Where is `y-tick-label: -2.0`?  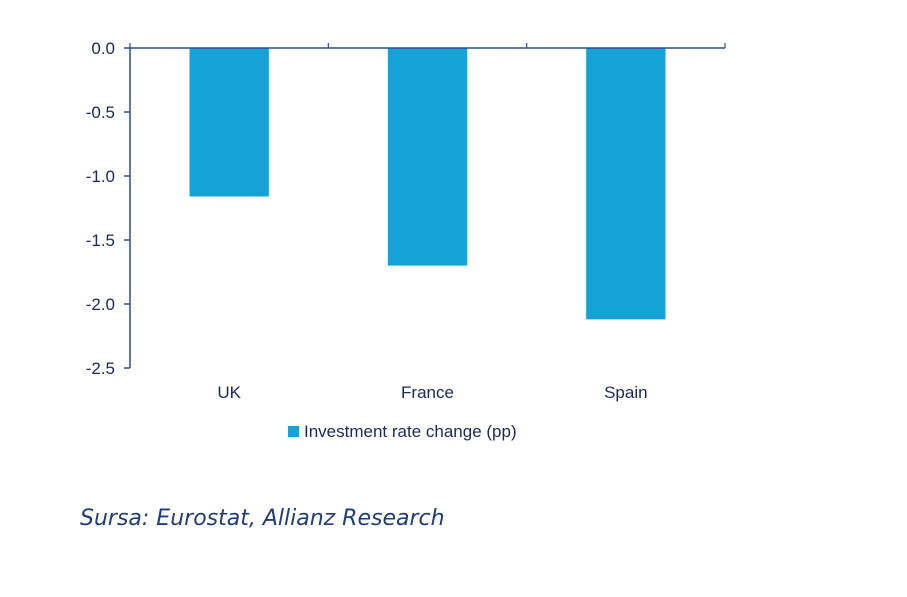
y-tick-label: -2.0 is located at coordinates (100, 304).